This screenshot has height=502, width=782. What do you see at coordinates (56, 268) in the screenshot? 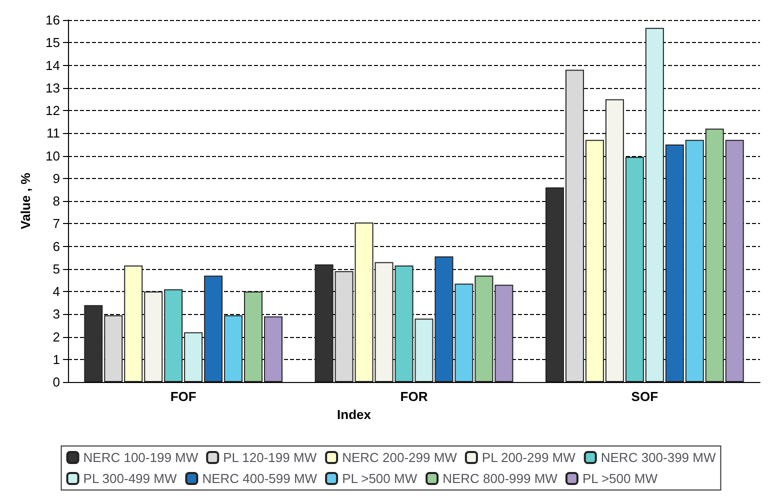
I see `y-tick-label: 5` at bounding box center [56, 268].